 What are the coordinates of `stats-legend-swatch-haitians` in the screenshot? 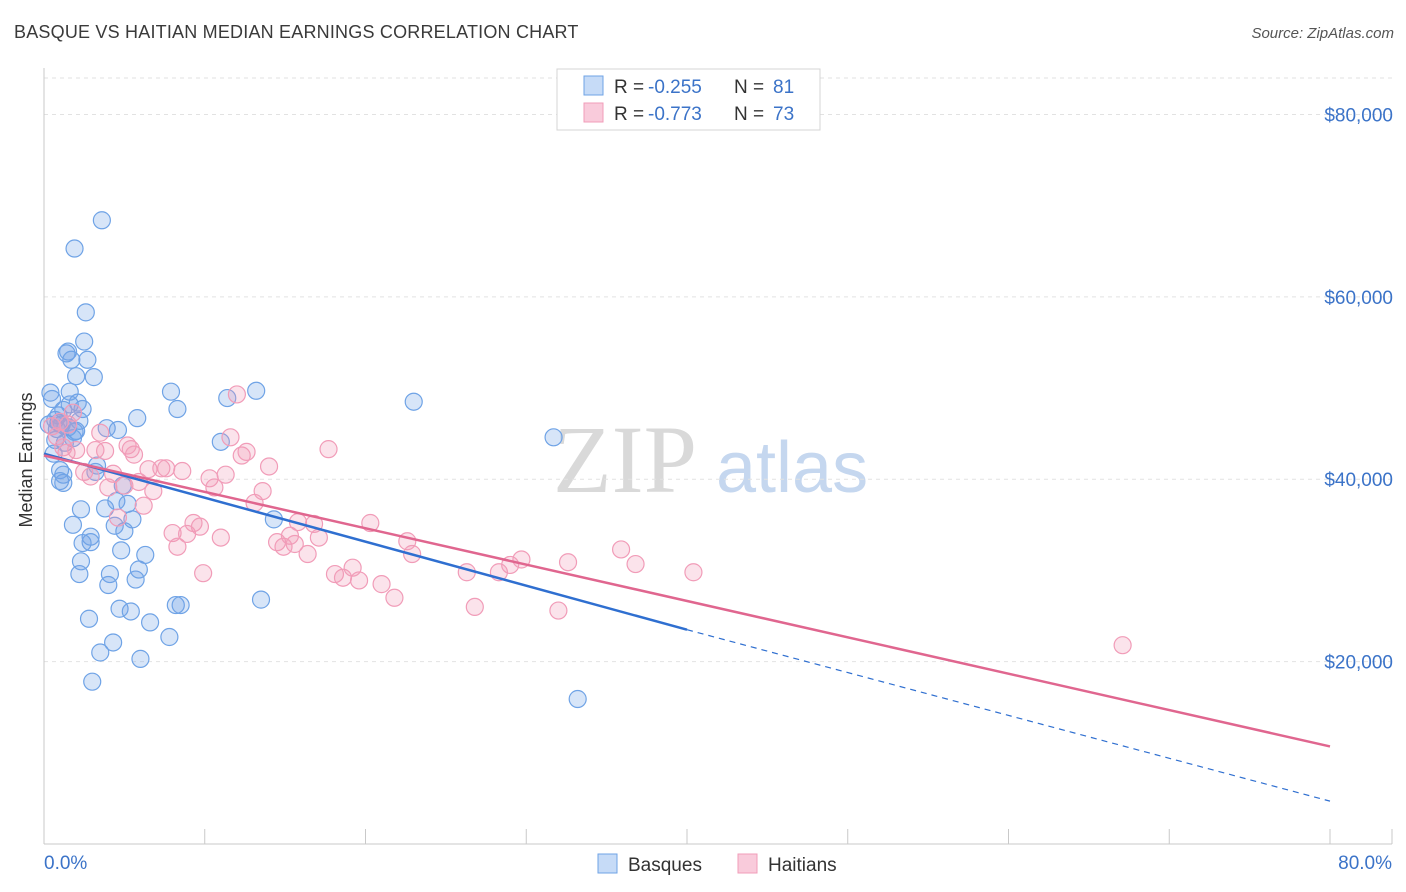 It's located at (593, 112).